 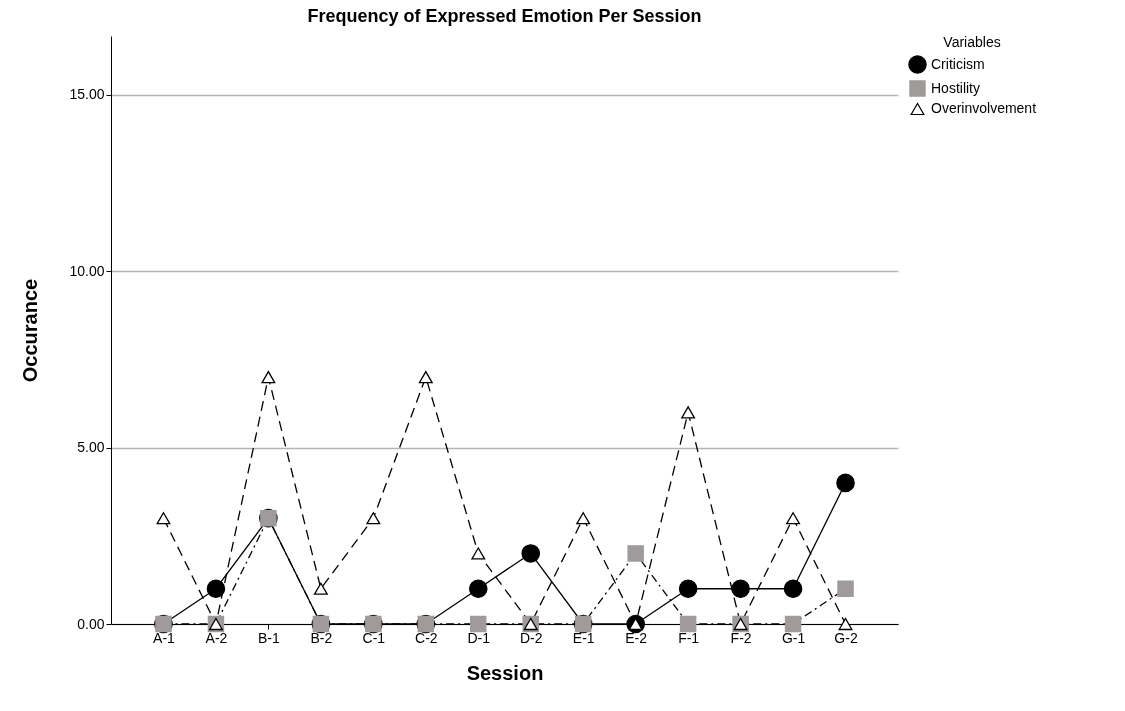 I want to click on legend-label: Criticism, so click(x=958, y=63).